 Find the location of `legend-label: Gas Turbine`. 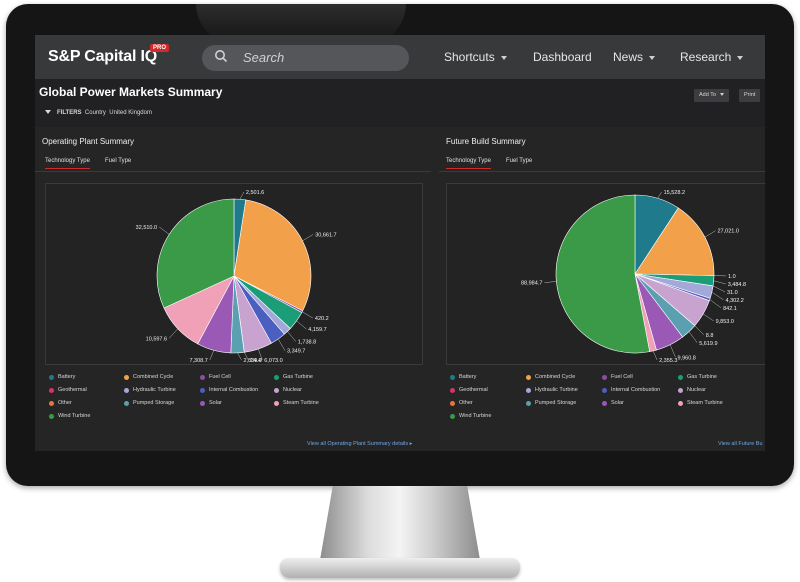

legend-label: Gas Turbine is located at coordinates (702, 377).